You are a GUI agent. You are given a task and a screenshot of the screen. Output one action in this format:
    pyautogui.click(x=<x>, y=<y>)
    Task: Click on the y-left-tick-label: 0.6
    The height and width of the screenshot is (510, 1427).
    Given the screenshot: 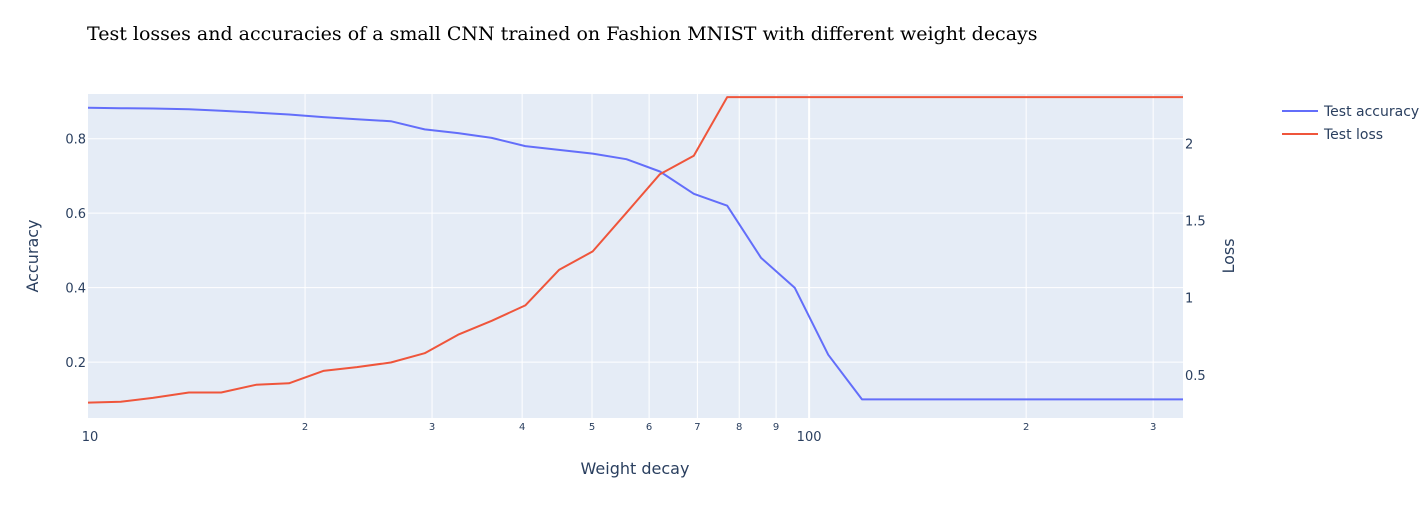 What is the action you would take?
    pyautogui.click(x=75, y=214)
    